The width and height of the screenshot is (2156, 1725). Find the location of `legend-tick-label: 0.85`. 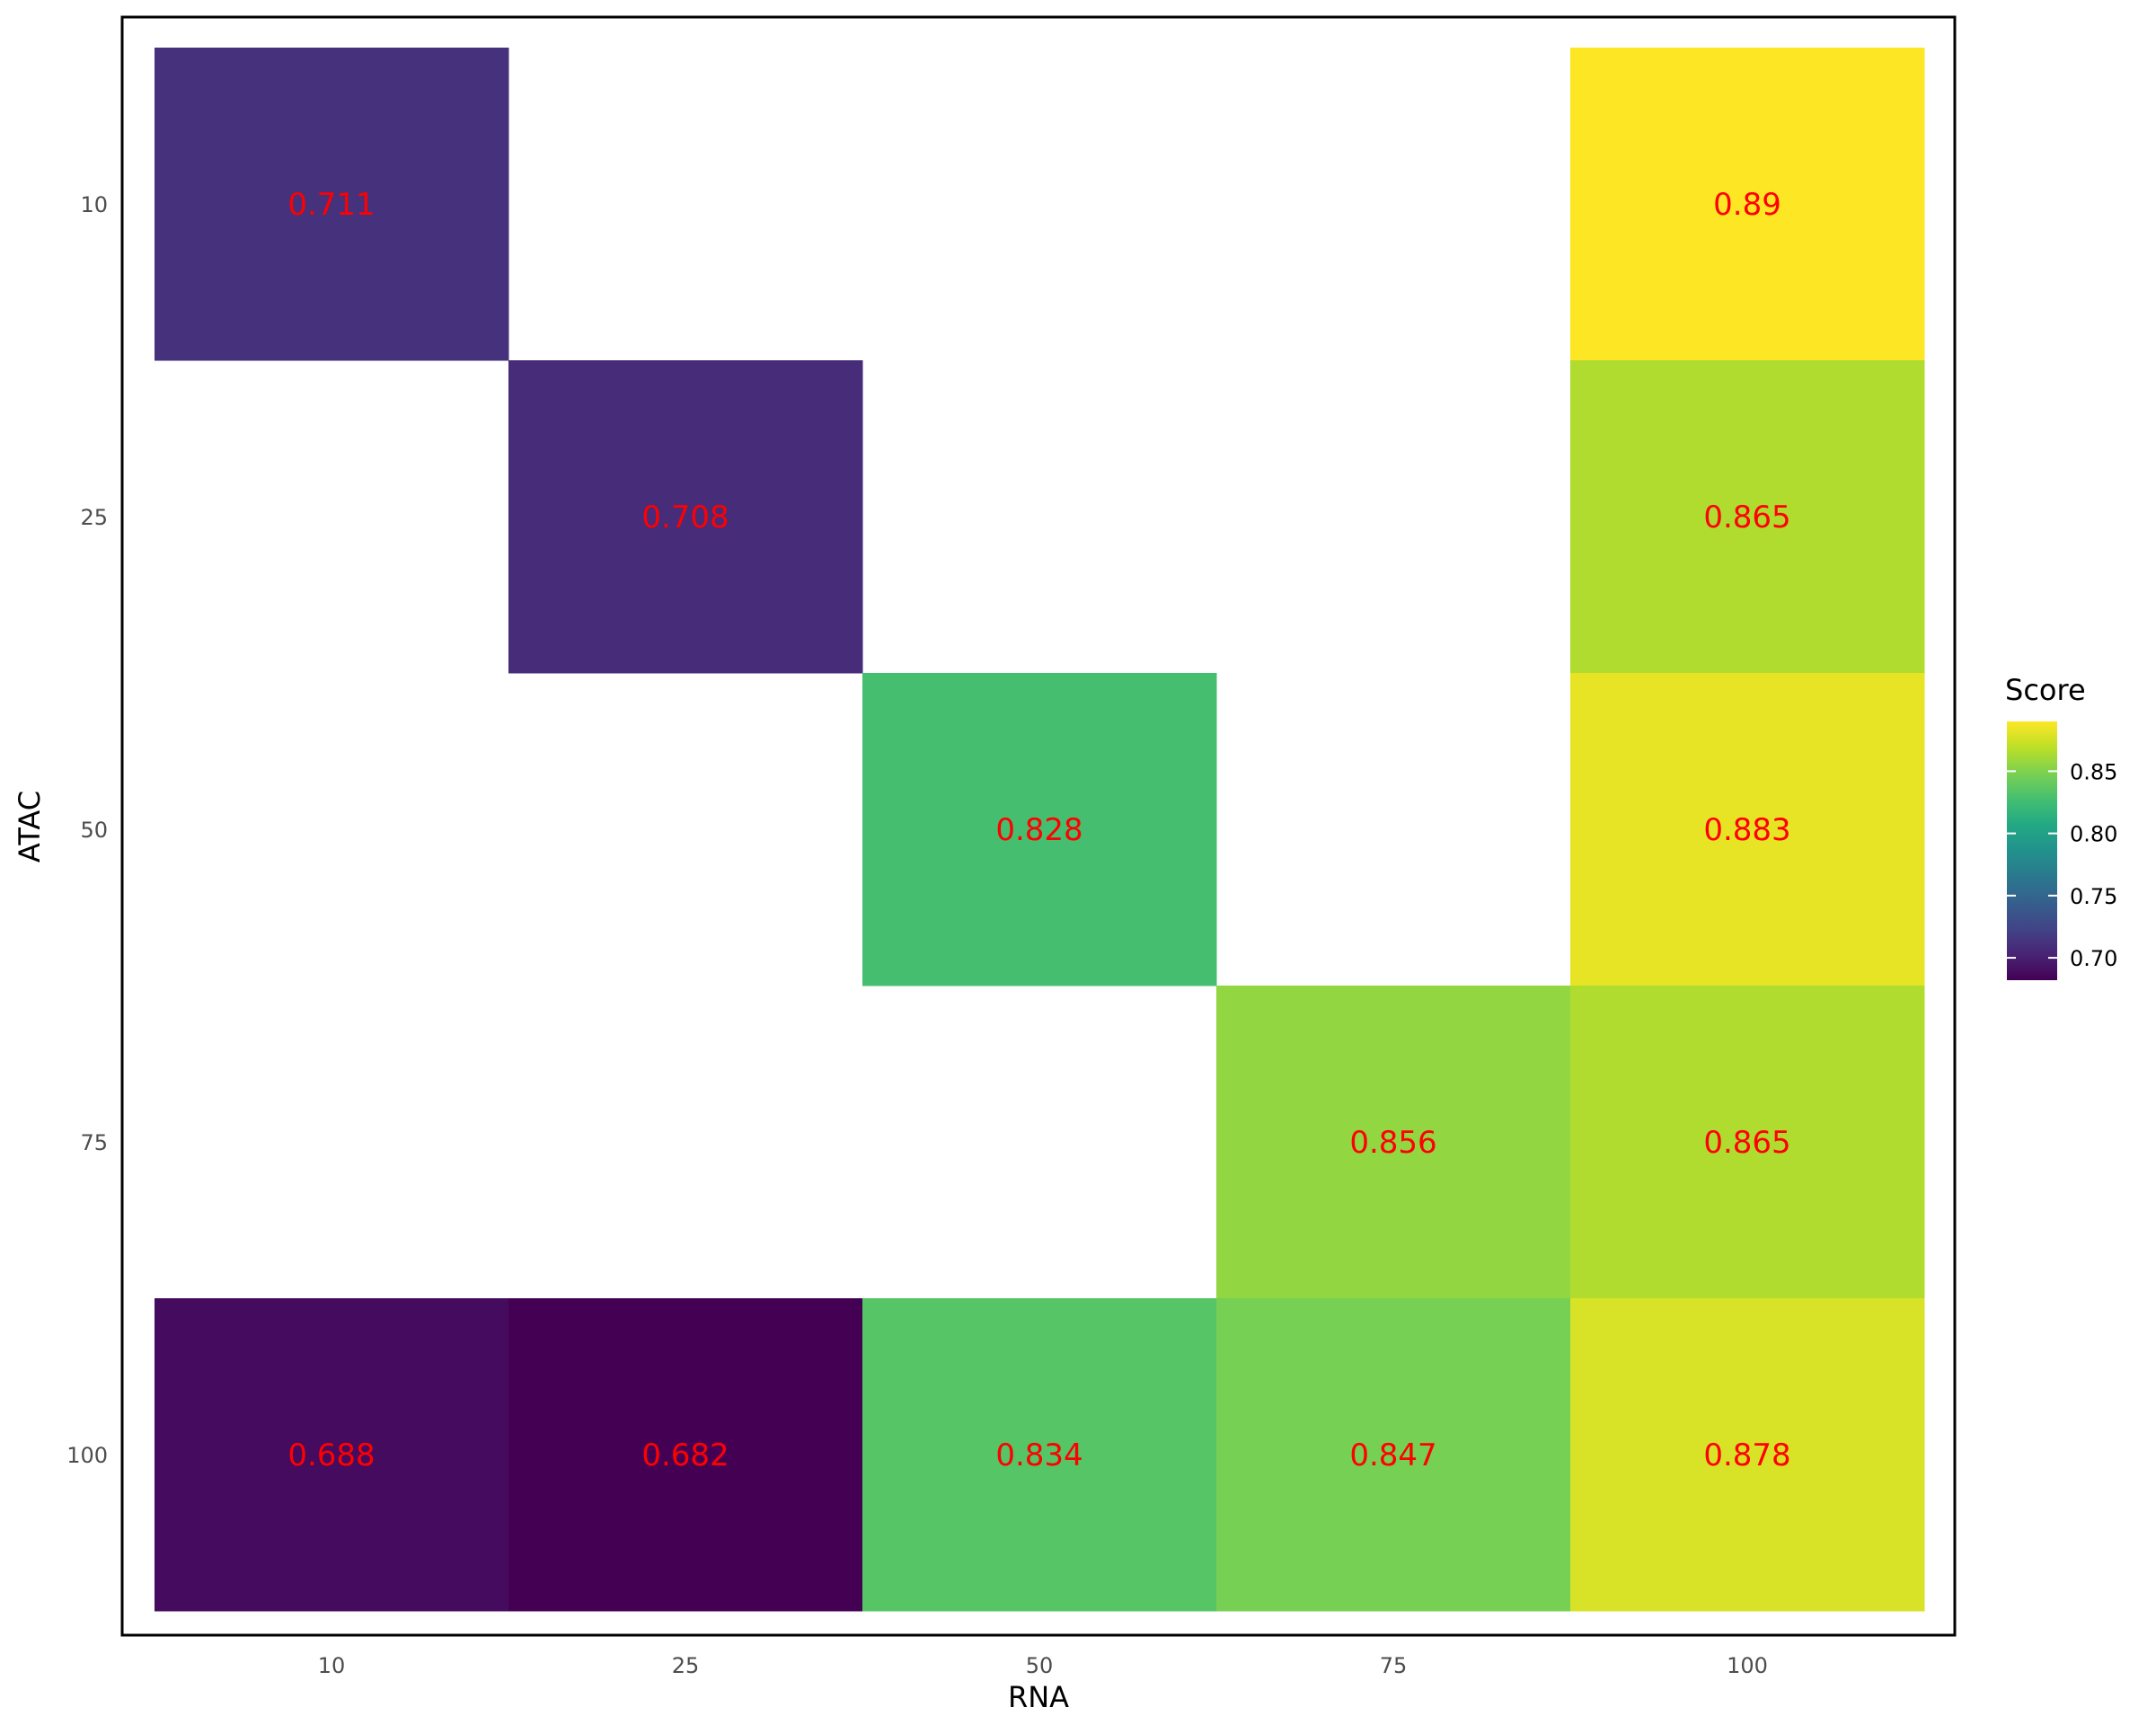

legend-tick-label: 0.85 is located at coordinates (2093, 771).